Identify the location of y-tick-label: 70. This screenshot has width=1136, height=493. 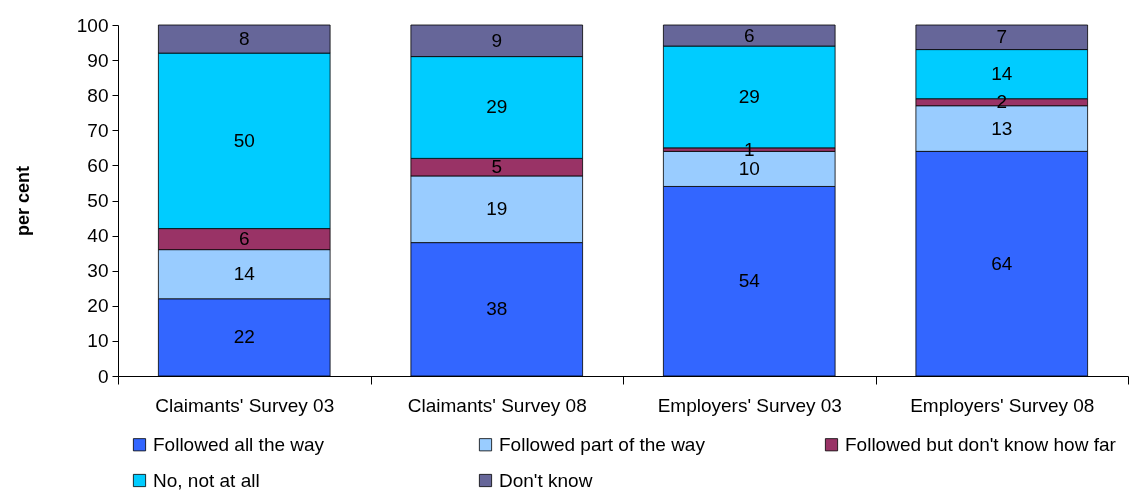
(98, 130).